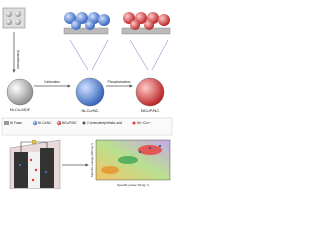 Image resolution: width=320 pixels, height=240 pixels. I want to click on device, so click(35, 164).